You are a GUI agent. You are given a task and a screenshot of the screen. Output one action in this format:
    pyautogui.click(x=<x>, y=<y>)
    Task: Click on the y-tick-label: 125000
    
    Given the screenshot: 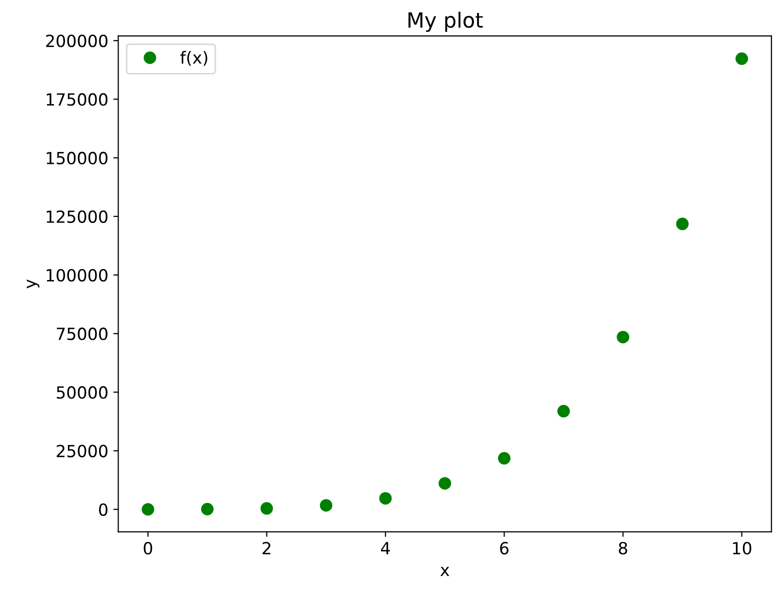 What is the action you would take?
    pyautogui.click(x=77, y=216)
    